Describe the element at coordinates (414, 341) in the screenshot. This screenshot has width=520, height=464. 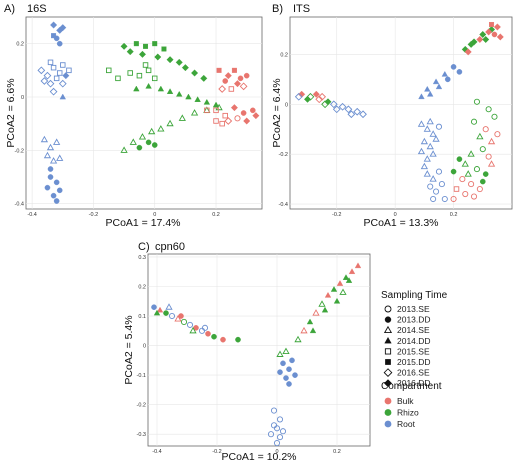
I see `legend-sampling-label: 2014.DD` at that location.